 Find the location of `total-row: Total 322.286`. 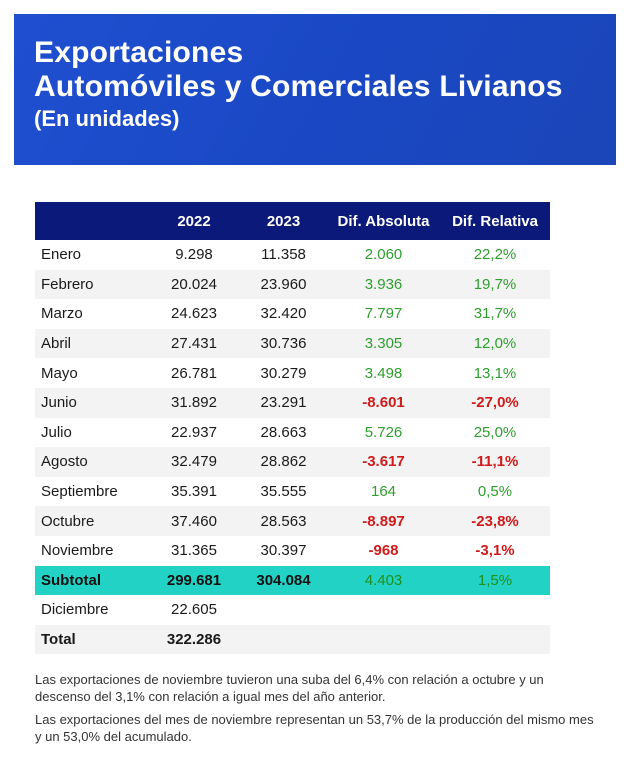

total-row: Total 322.286 is located at coordinates (292, 639).